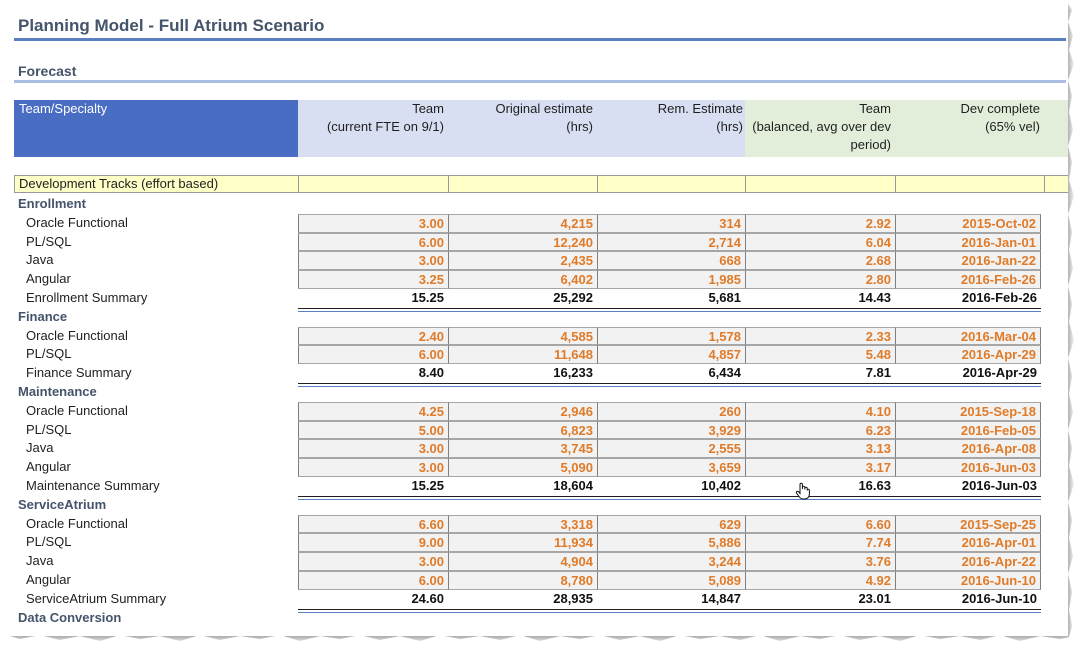 The image size is (1080, 649). I want to click on cell-rem: 3,659, so click(671, 467).